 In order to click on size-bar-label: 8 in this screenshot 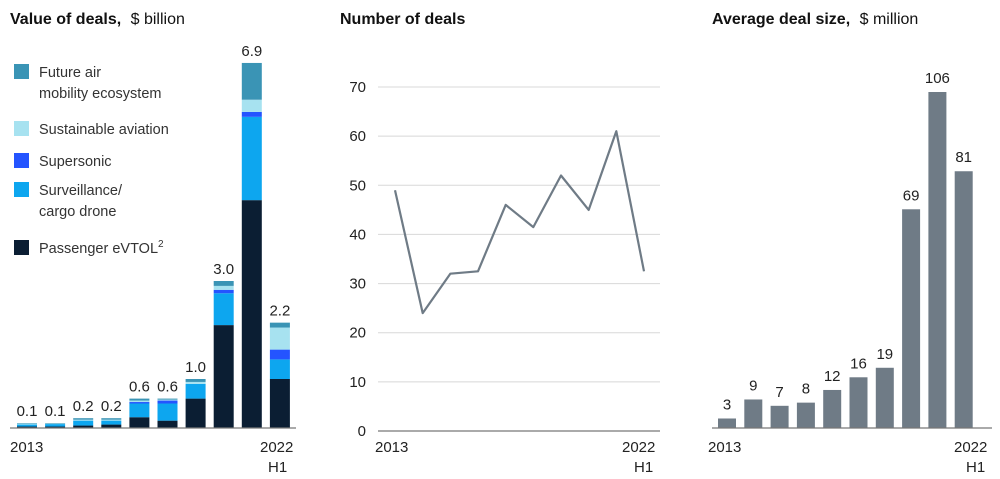, I will do `click(806, 389)`.